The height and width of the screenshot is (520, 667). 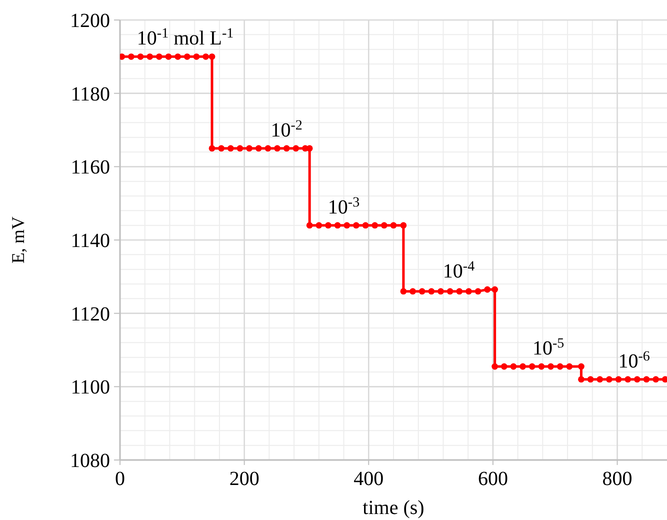 What do you see at coordinates (617, 479) in the screenshot?
I see `x-tick-label: 800` at bounding box center [617, 479].